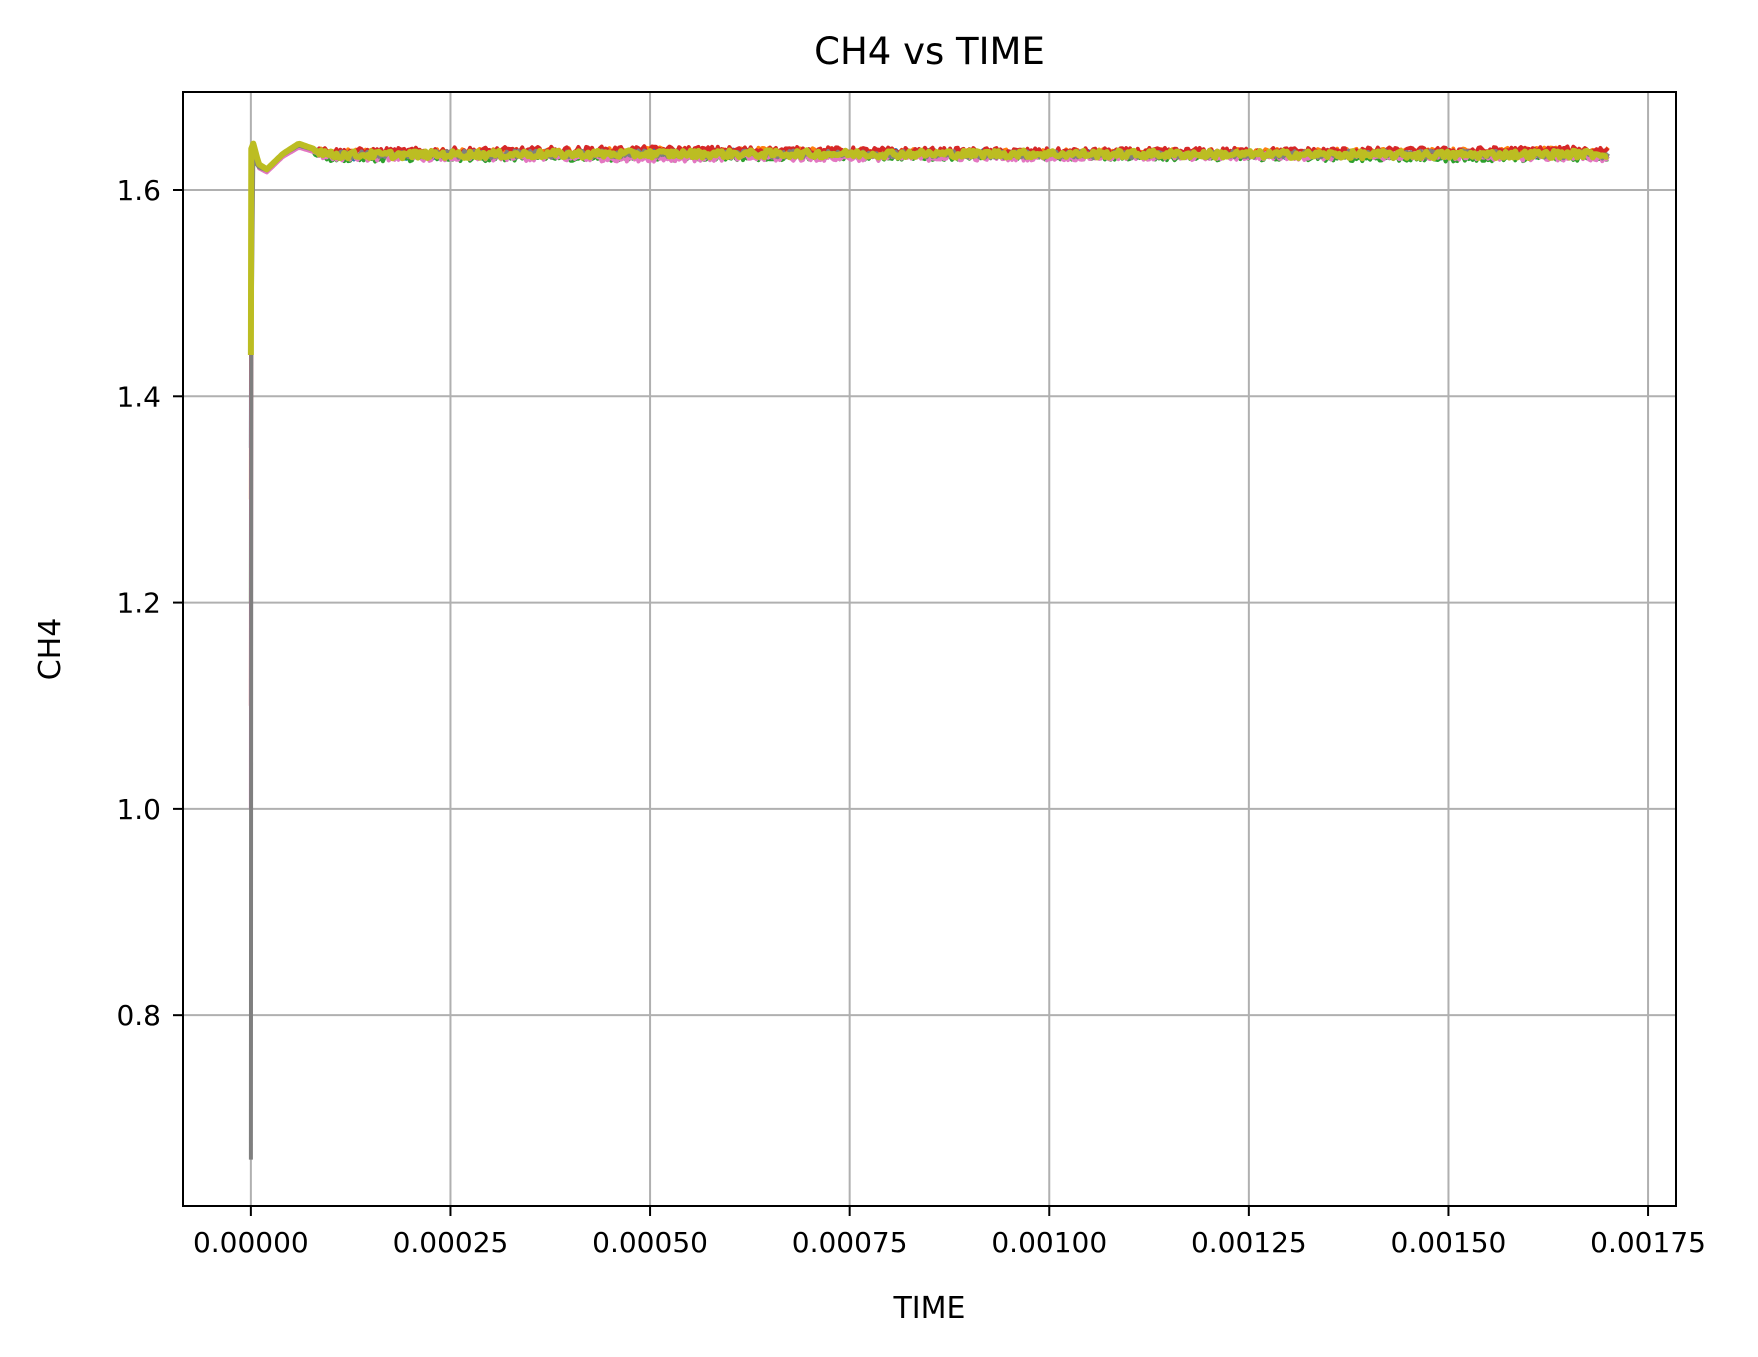 The width and height of the screenshot is (1758, 1357). I want to click on x-tick-label: 0.00050, so click(650, 1242).